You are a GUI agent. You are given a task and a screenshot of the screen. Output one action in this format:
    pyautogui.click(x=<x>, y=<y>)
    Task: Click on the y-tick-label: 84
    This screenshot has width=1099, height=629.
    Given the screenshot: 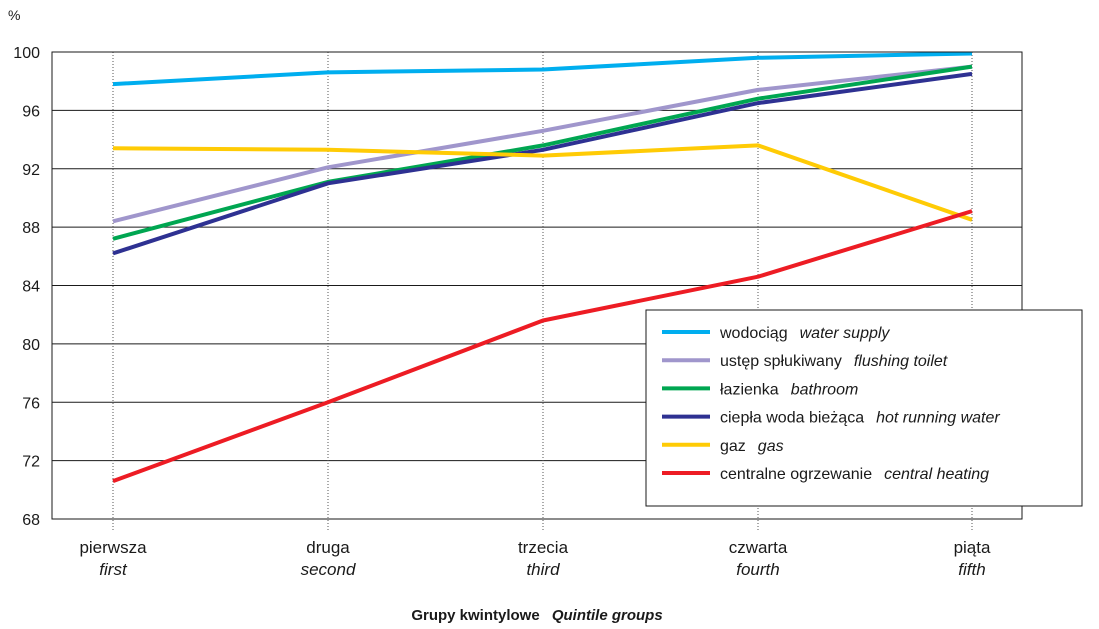 What is the action you would take?
    pyautogui.click(x=31, y=287)
    